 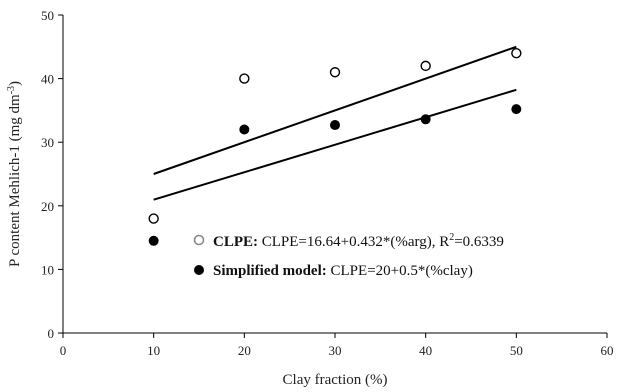 I want to click on y-tick-label: 10, so click(x=47, y=269).